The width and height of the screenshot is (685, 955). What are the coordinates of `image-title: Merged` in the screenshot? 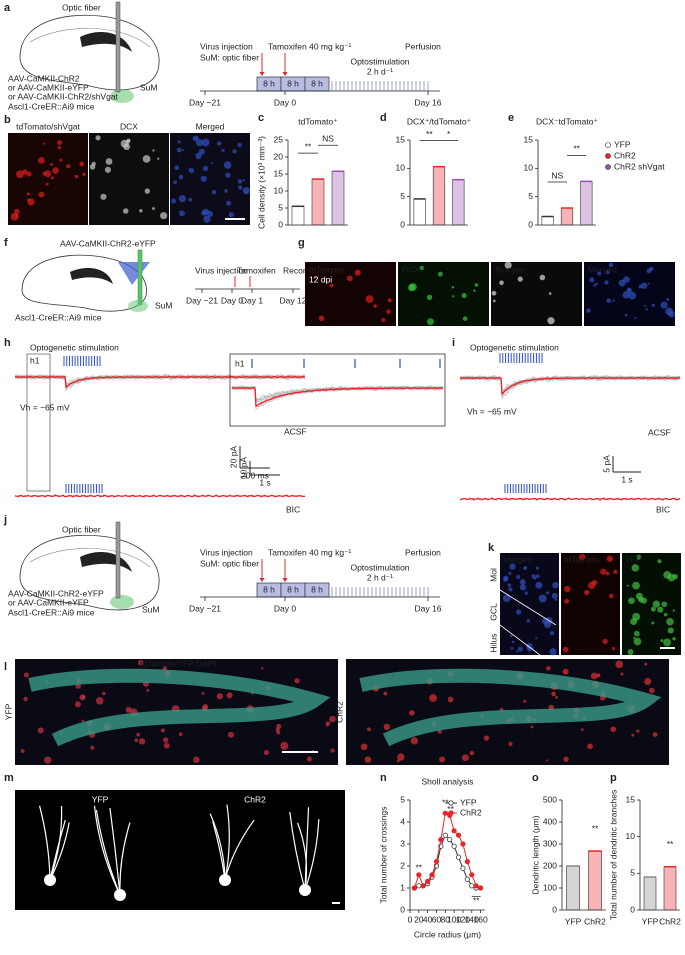 It's located at (517, 559).